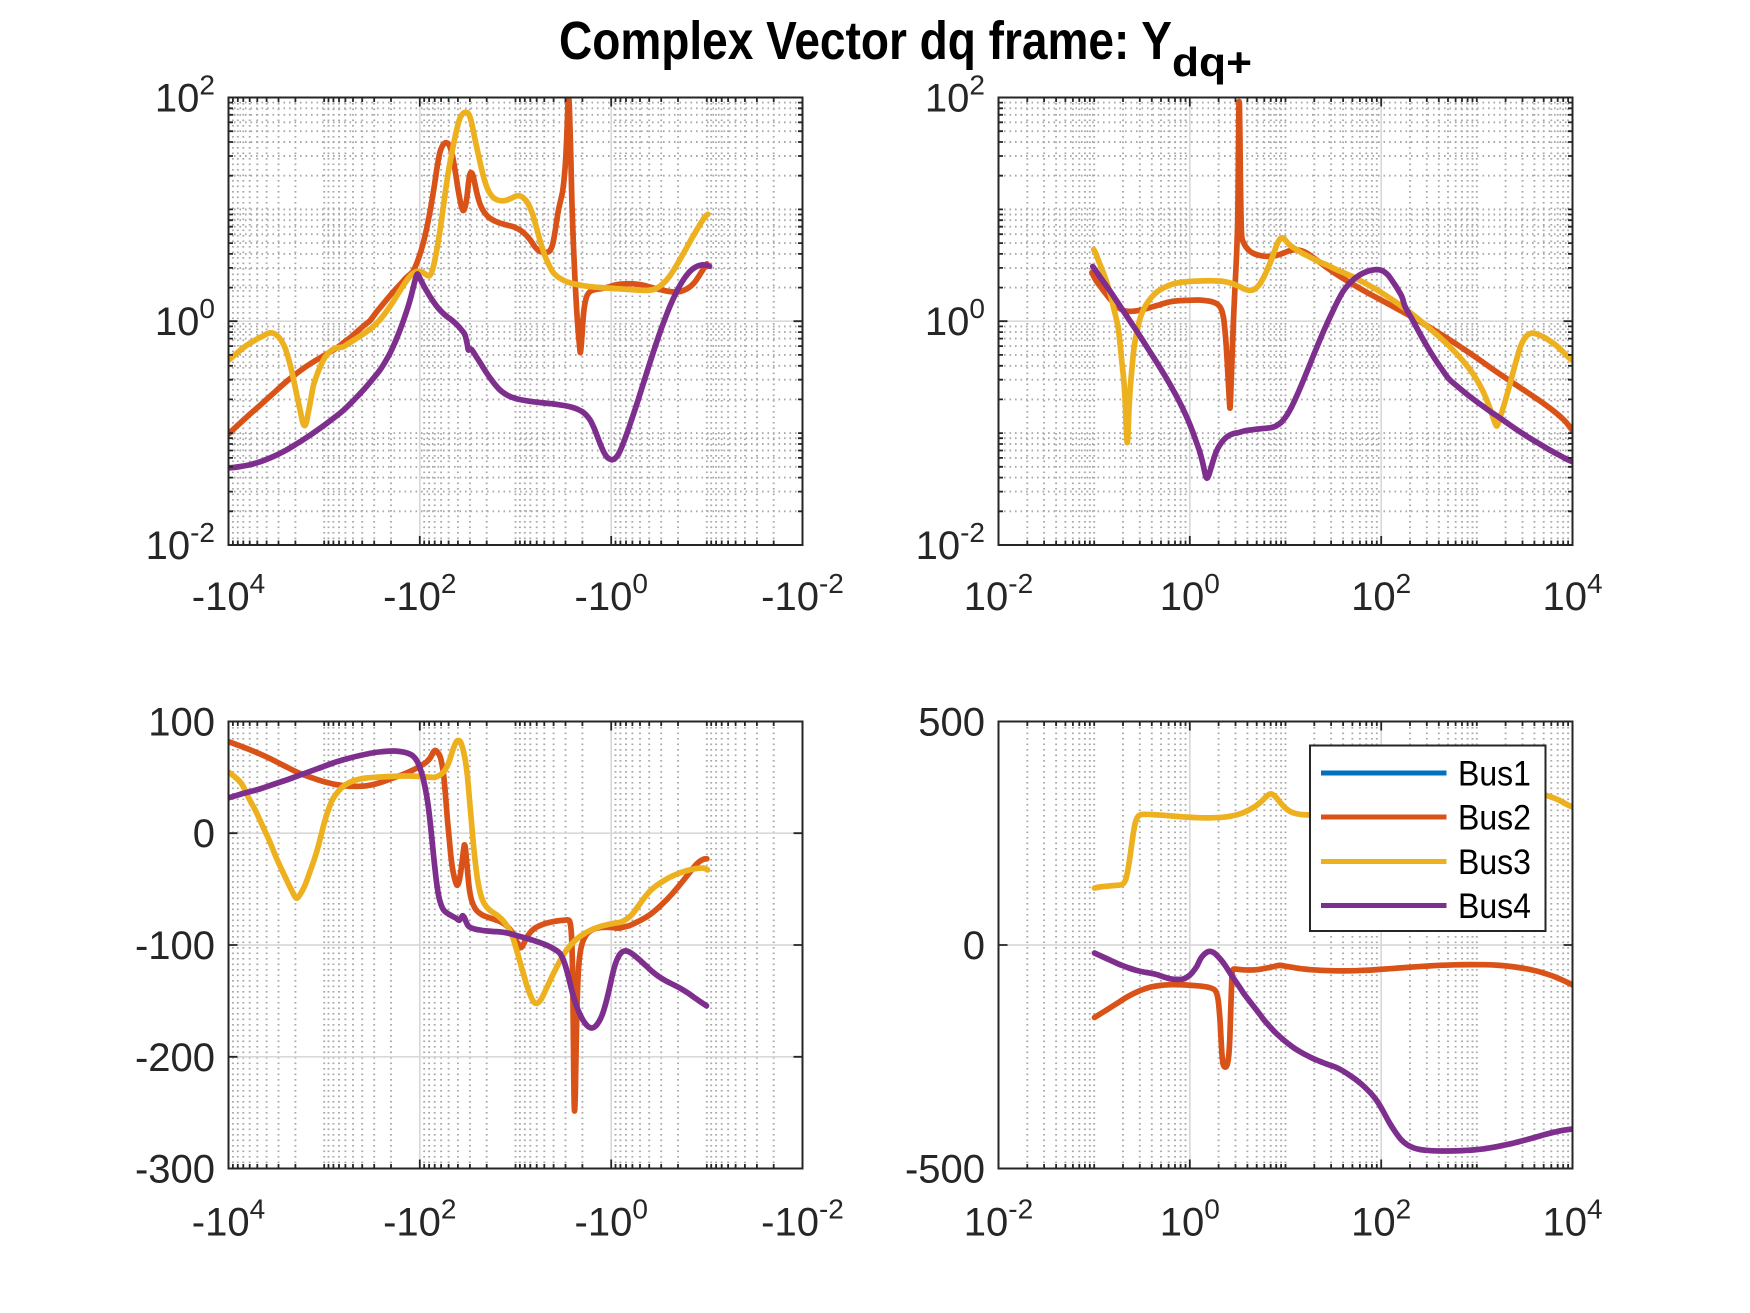  Describe the element at coordinates (175, 1058) in the screenshot. I see `svg-text: -200` at that location.